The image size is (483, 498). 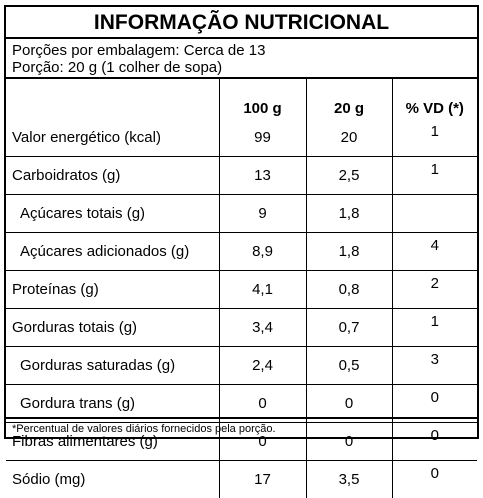 What do you see at coordinates (244, 50) in the screenshot?
I see `servings-per-package: Porções por embalagem: Cerca de 13` at bounding box center [244, 50].